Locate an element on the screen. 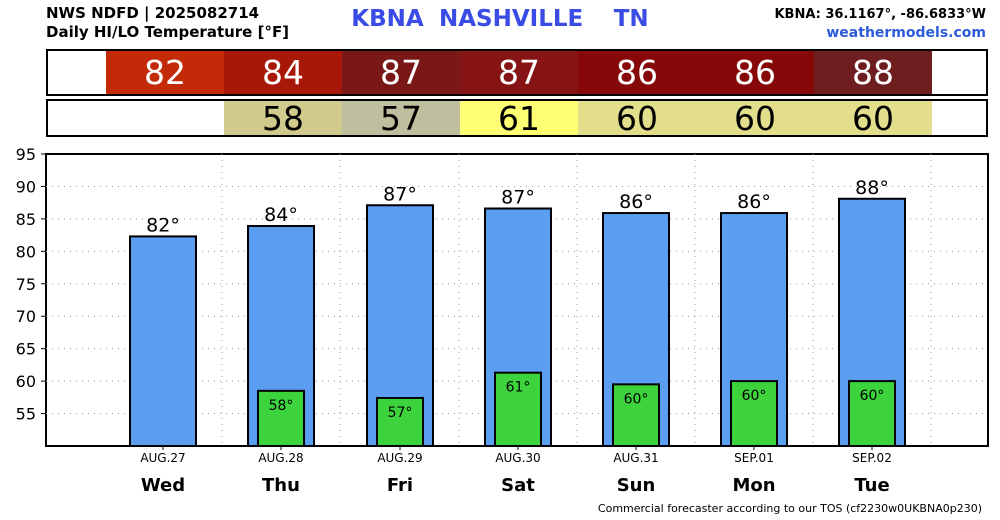  y-tick-label: 70 is located at coordinates (26, 316).